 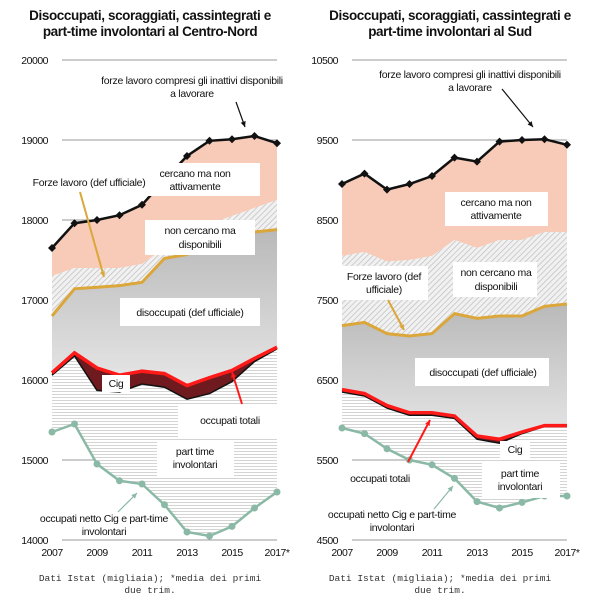 I want to click on label-cercano: cercano ma non, so click(x=496, y=203).